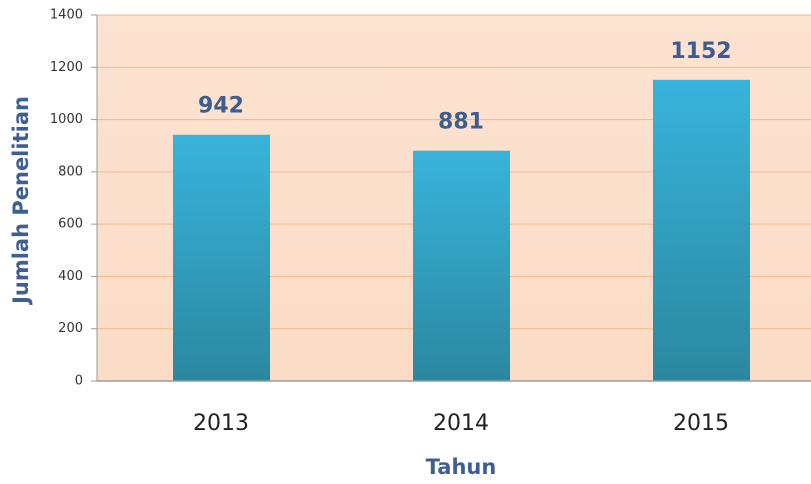  Describe the element at coordinates (221, 423) in the screenshot. I see `x-tick-label: 2013` at that location.